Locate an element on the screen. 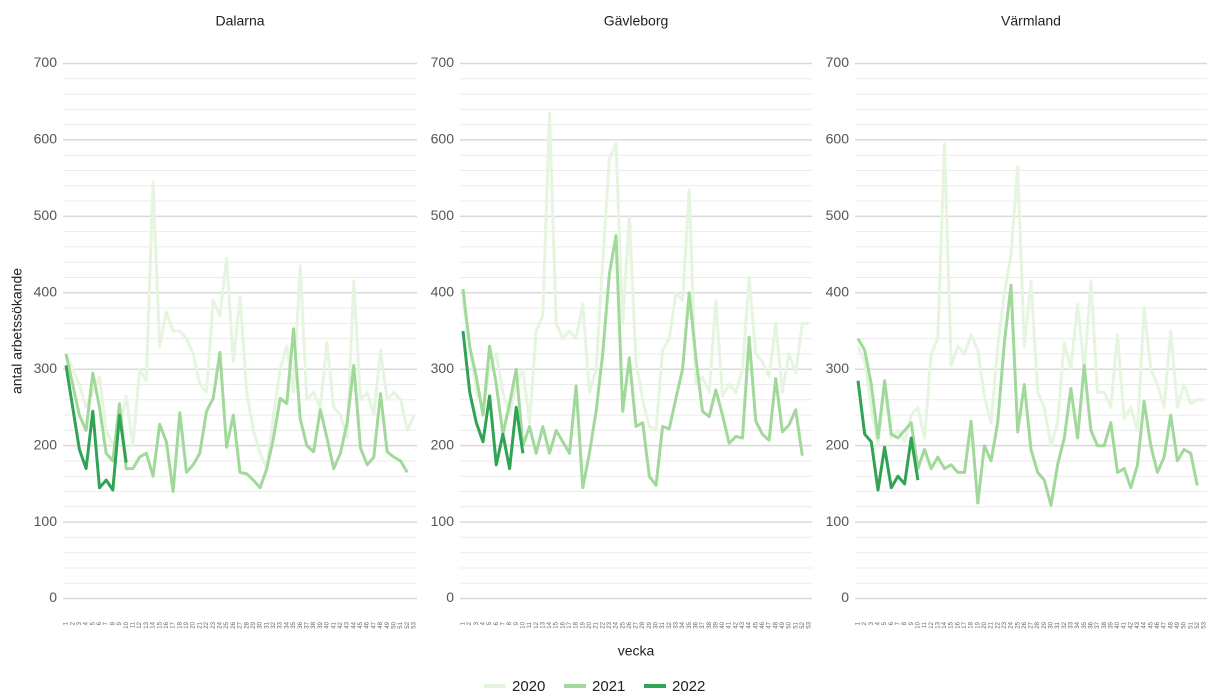  x-tick-label: 32 is located at coordinates (274, 624).